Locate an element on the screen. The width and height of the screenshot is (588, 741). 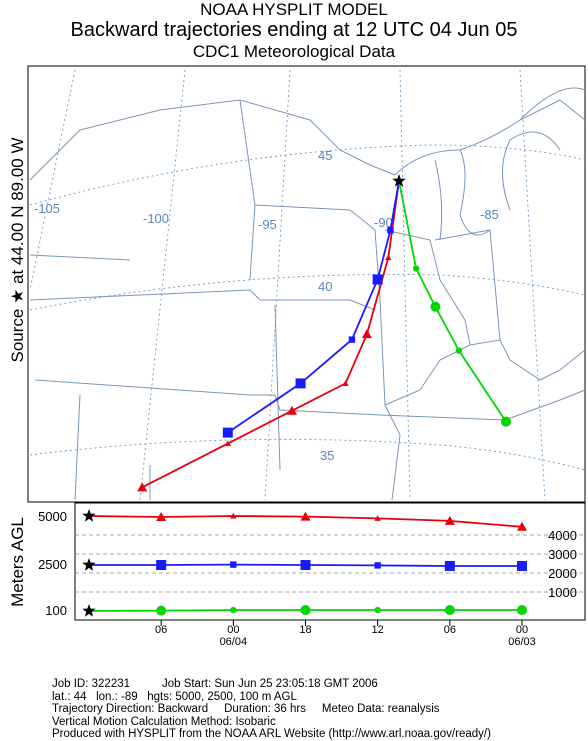
left-tick-label: 2500 is located at coordinates (52, 564).